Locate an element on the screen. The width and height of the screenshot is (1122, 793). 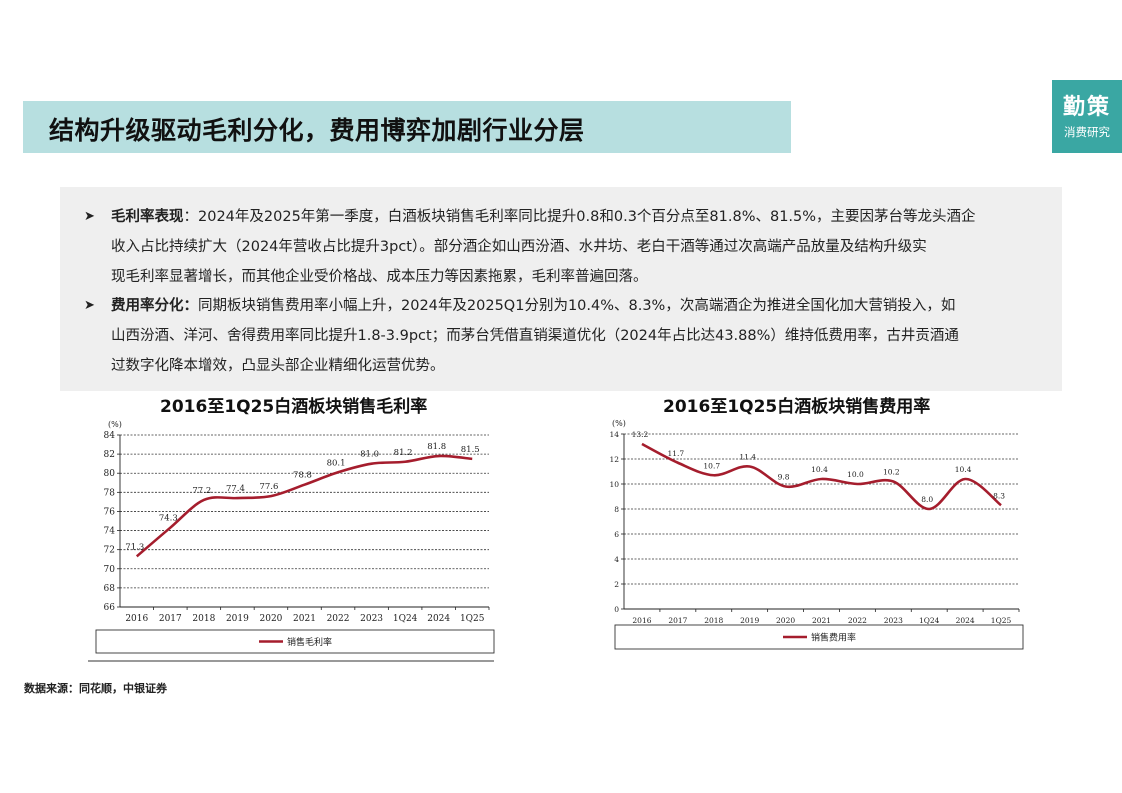
data-label: 8.3 is located at coordinates (999, 495).